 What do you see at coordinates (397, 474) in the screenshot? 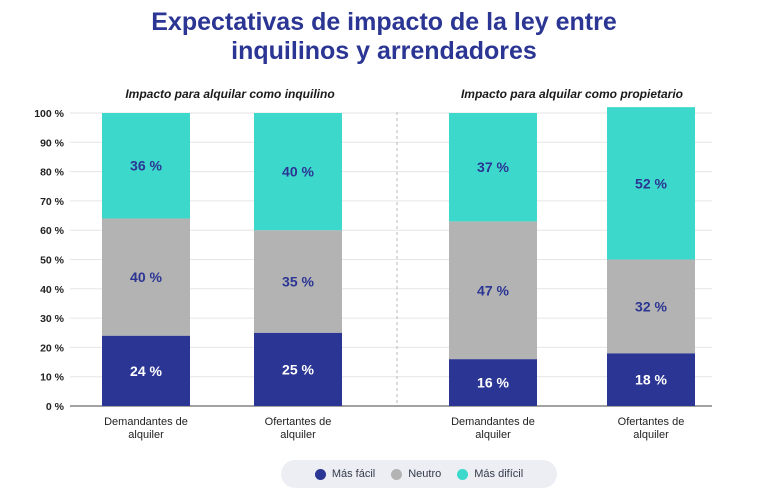
I see `legend-swatch-neutro` at bounding box center [397, 474].